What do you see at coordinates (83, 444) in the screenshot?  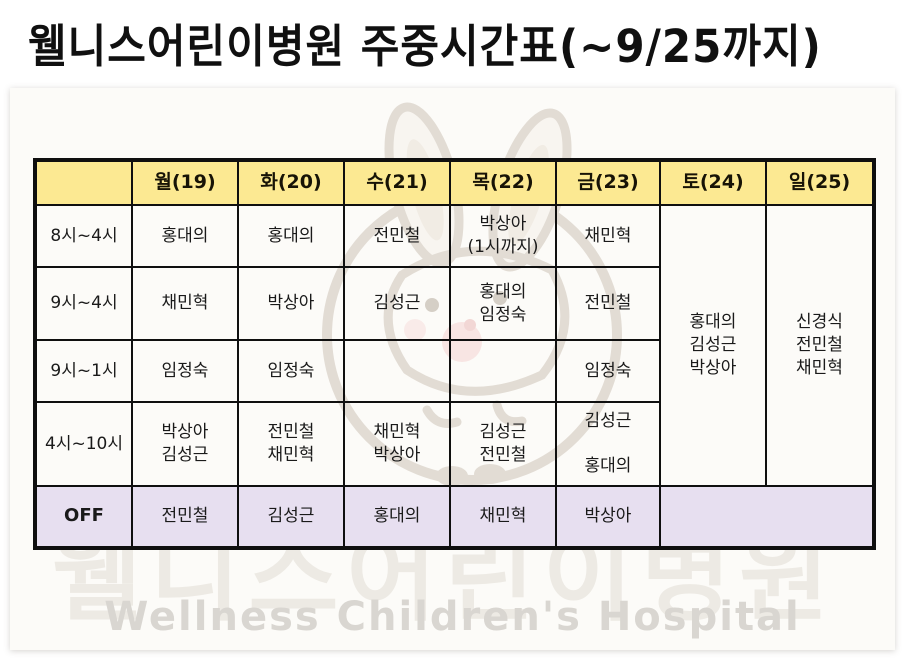 I see `row-header-time: 4시~10시` at bounding box center [83, 444].